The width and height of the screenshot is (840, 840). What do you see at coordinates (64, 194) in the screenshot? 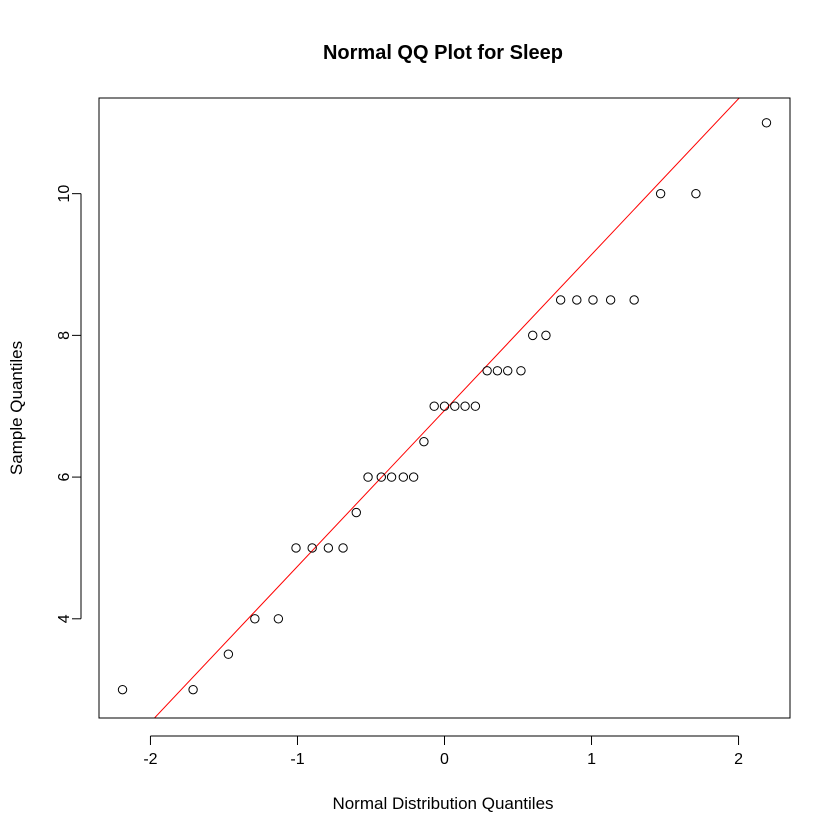
I see `y-tick-label: 10` at bounding box center [64, 194].